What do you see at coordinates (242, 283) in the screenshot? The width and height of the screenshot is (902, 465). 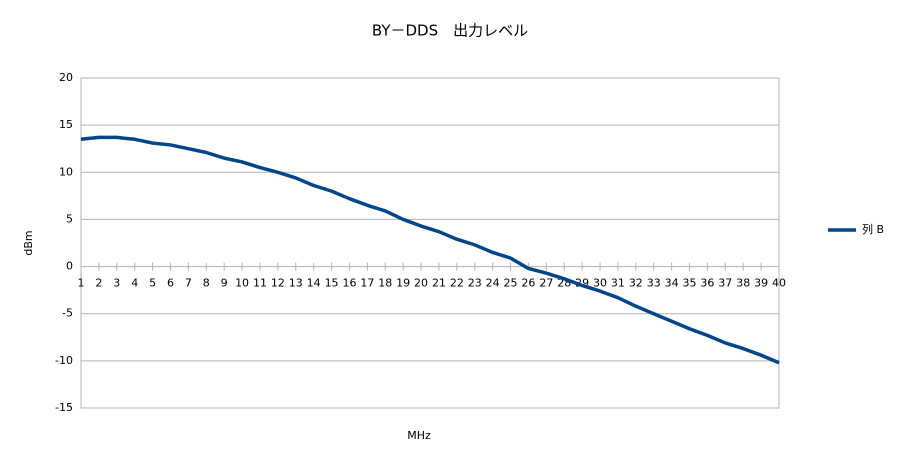 I see `x-tick-label: 10` at bounding box center [242, 283].